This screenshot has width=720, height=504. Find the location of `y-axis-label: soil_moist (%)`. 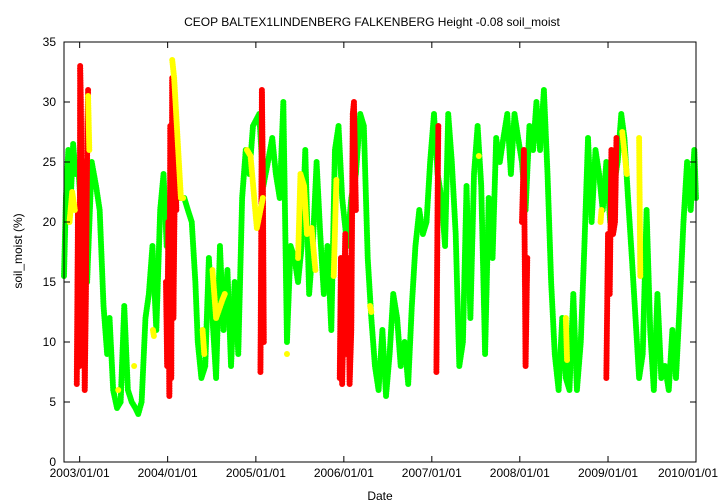

y-axis-label: soil_moist (%) is located at coordinates (18, 250).